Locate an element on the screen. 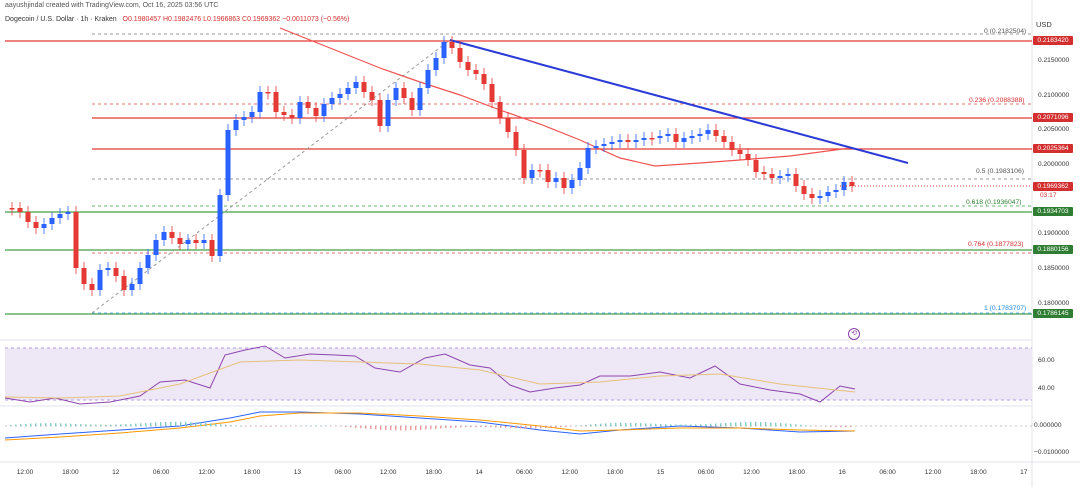 This screenshot has height=487, width=1080. price-tick: 0.2150000 is located at coordinates (1054, 60).